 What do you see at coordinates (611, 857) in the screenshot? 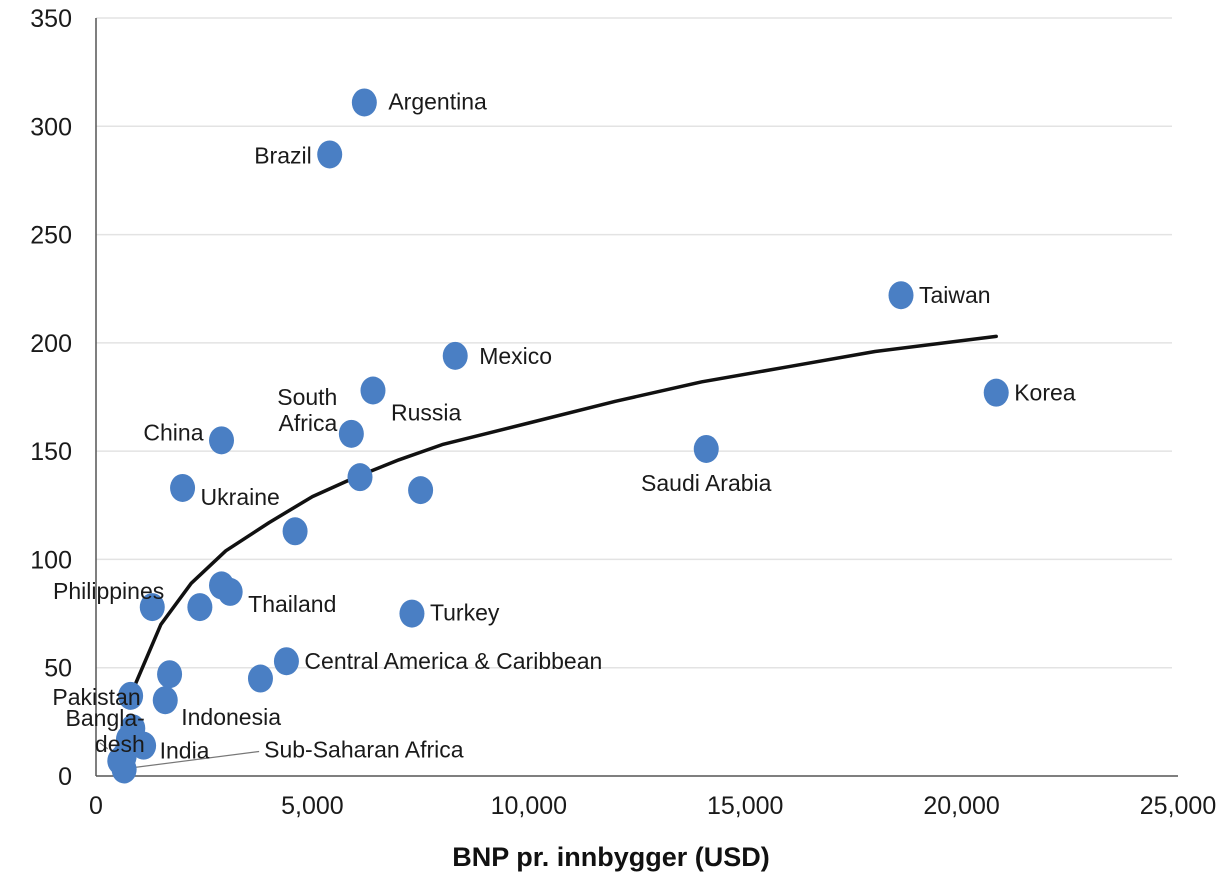
I see `x-axis-title: BNP pr. innbygger (USD)` at bounding box center [611, 857].